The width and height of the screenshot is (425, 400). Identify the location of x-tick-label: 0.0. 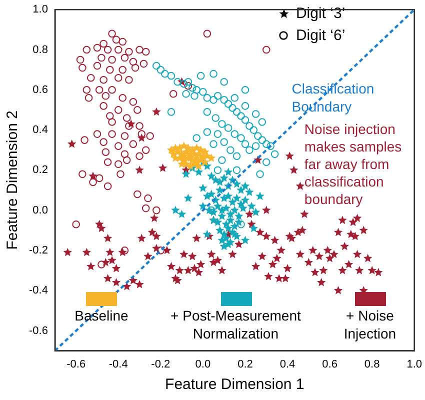
(203, 364).